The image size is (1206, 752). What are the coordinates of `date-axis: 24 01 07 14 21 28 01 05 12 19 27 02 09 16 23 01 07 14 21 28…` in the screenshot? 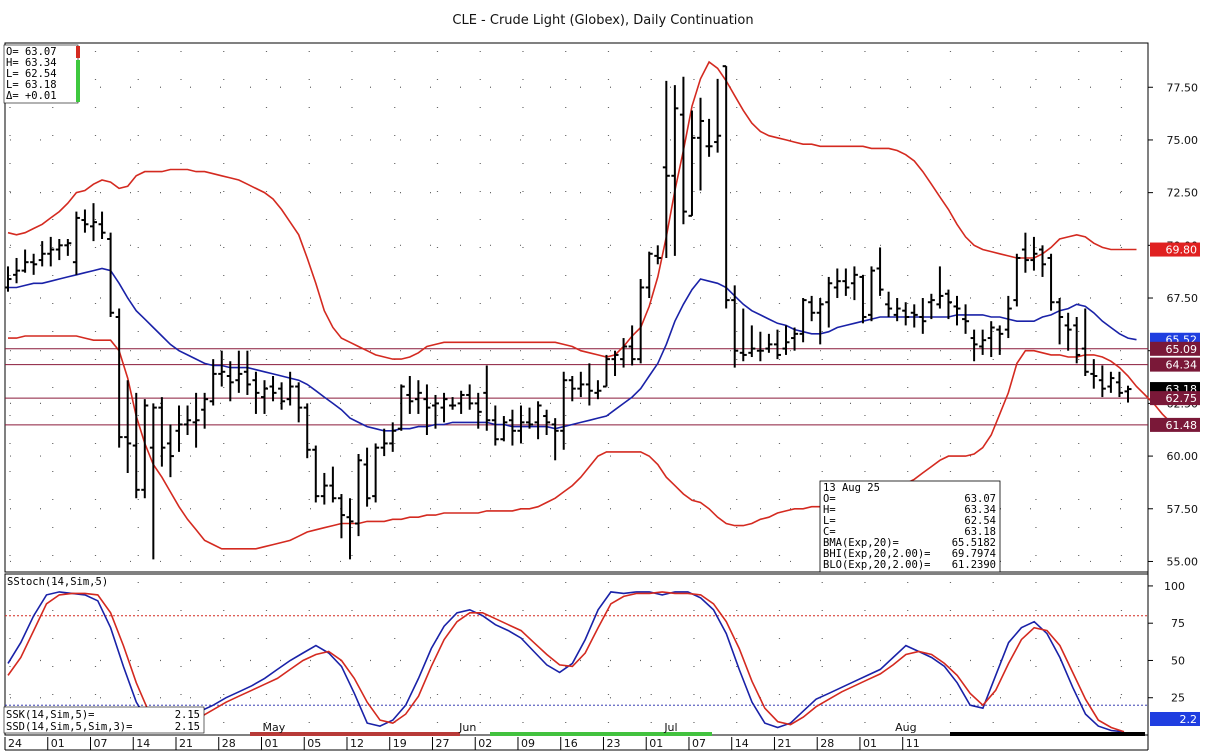 It's located at (576, 736).